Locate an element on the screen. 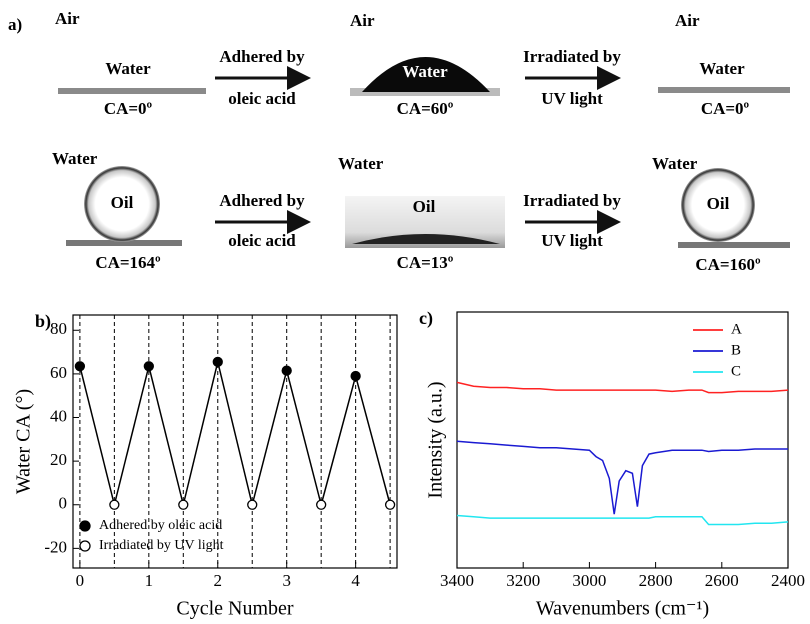 The height and width of the screenshot is (624, 810). ca-label: CA=60º is located at coordinates (425, 108).